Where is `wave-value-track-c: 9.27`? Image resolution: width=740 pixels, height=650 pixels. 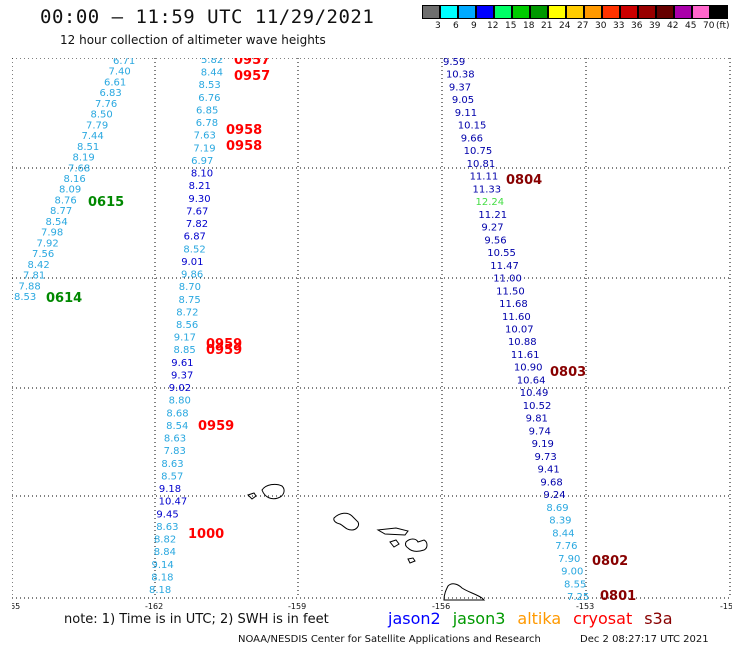 wave-value-track-c: 9.27 is located at coordinates (492, 228).